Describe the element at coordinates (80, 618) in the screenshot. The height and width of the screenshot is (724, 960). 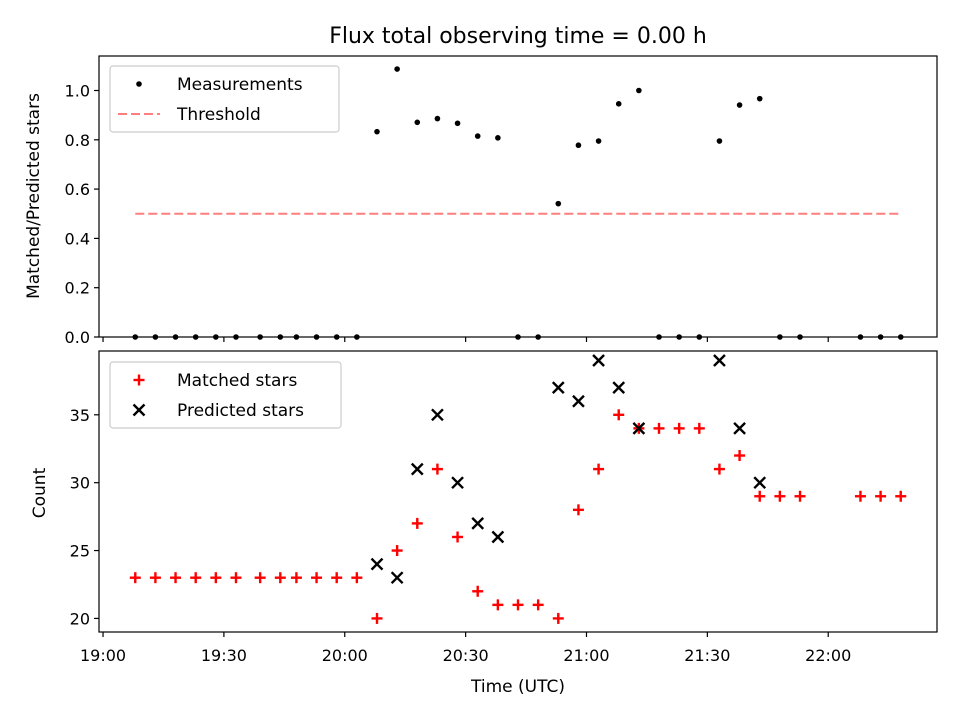
I see `bottom-y-tick-label: 20` at that location.